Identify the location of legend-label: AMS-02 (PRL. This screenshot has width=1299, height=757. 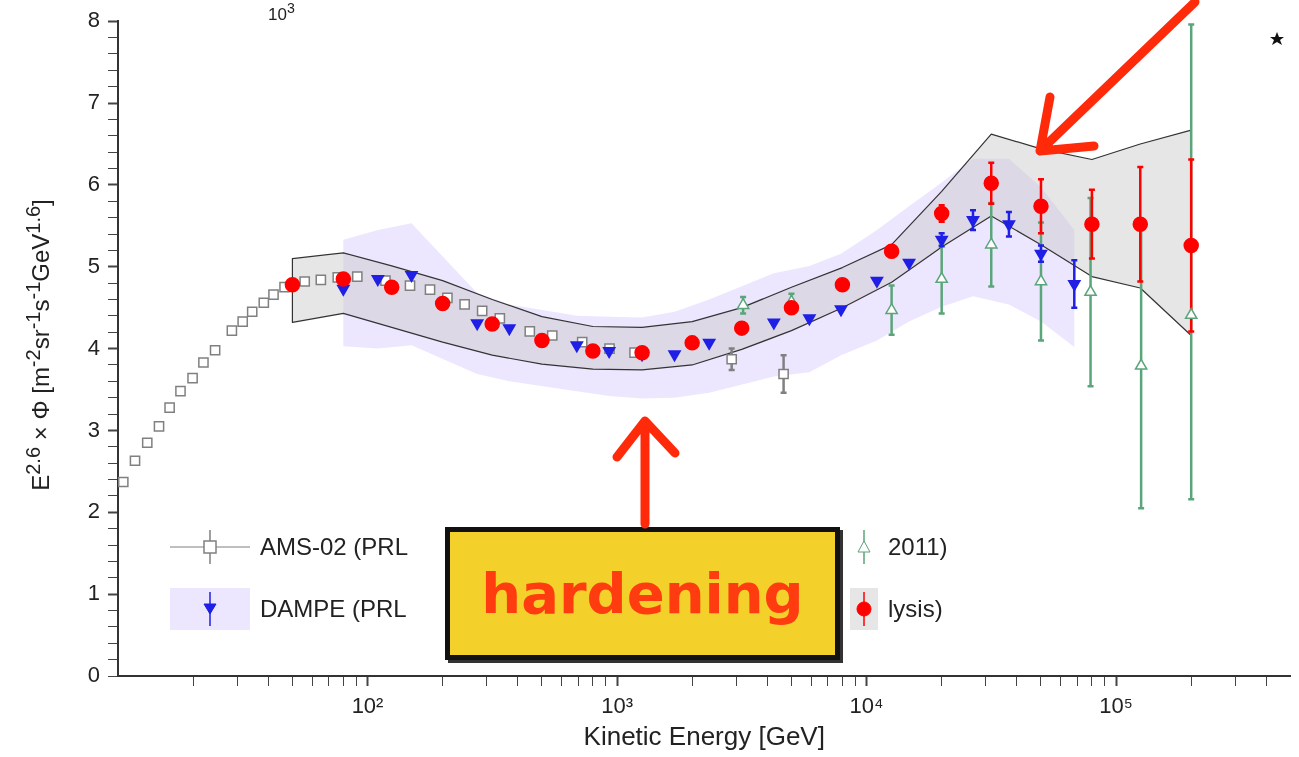
(334, 547).